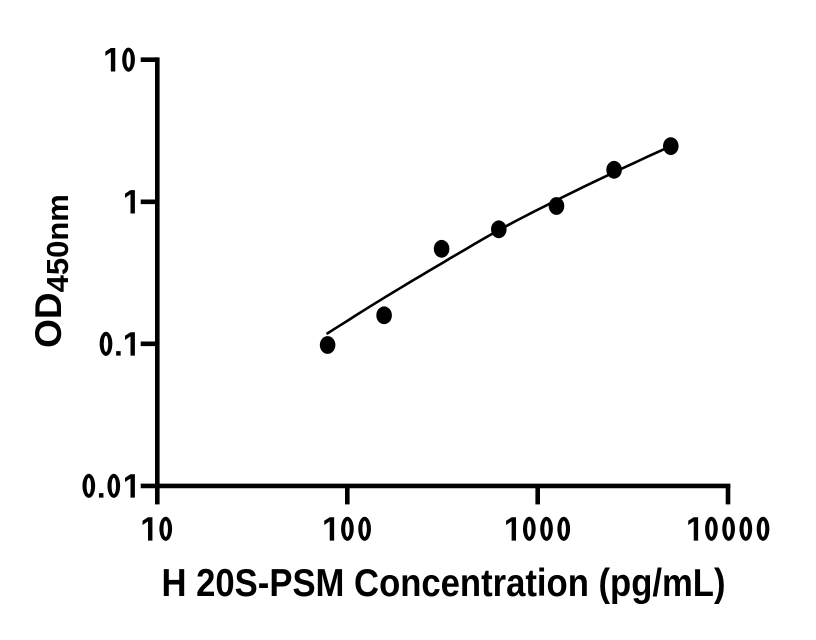 Image resolution: width=816 pixels, height=640 pixels. I want to click on svg-text:H 20S-PSM Concentration (pg/mL: H 20S-PSM Concentration (pg/mL), so click(443, 582).